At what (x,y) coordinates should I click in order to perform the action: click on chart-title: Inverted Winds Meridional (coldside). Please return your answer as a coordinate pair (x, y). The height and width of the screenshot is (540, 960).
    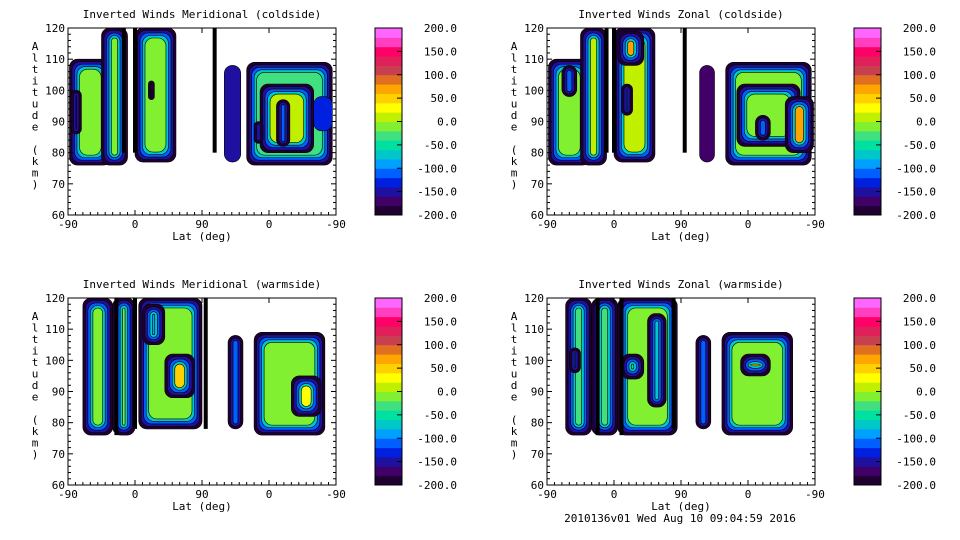
    Looking at the image, I should click on (202, 14).